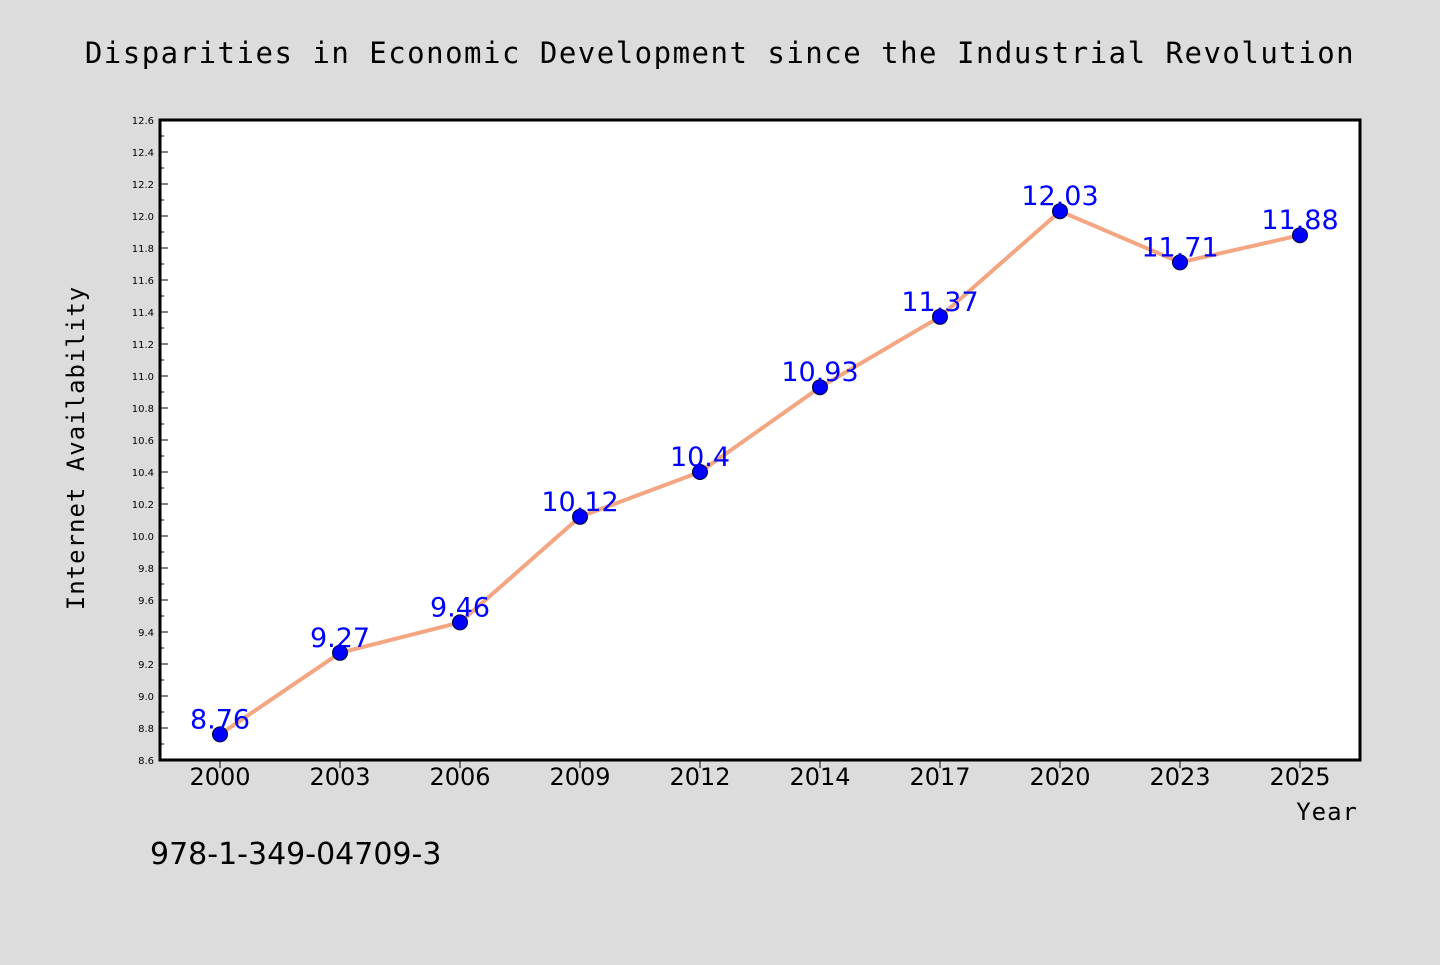 Image resolution: width=1440 pixels, height=965 pixels. What do you see at coordinates (1327, 812) in the screenshot?
I see `x-axis-label: Year` at bounding box center [1327, 812].